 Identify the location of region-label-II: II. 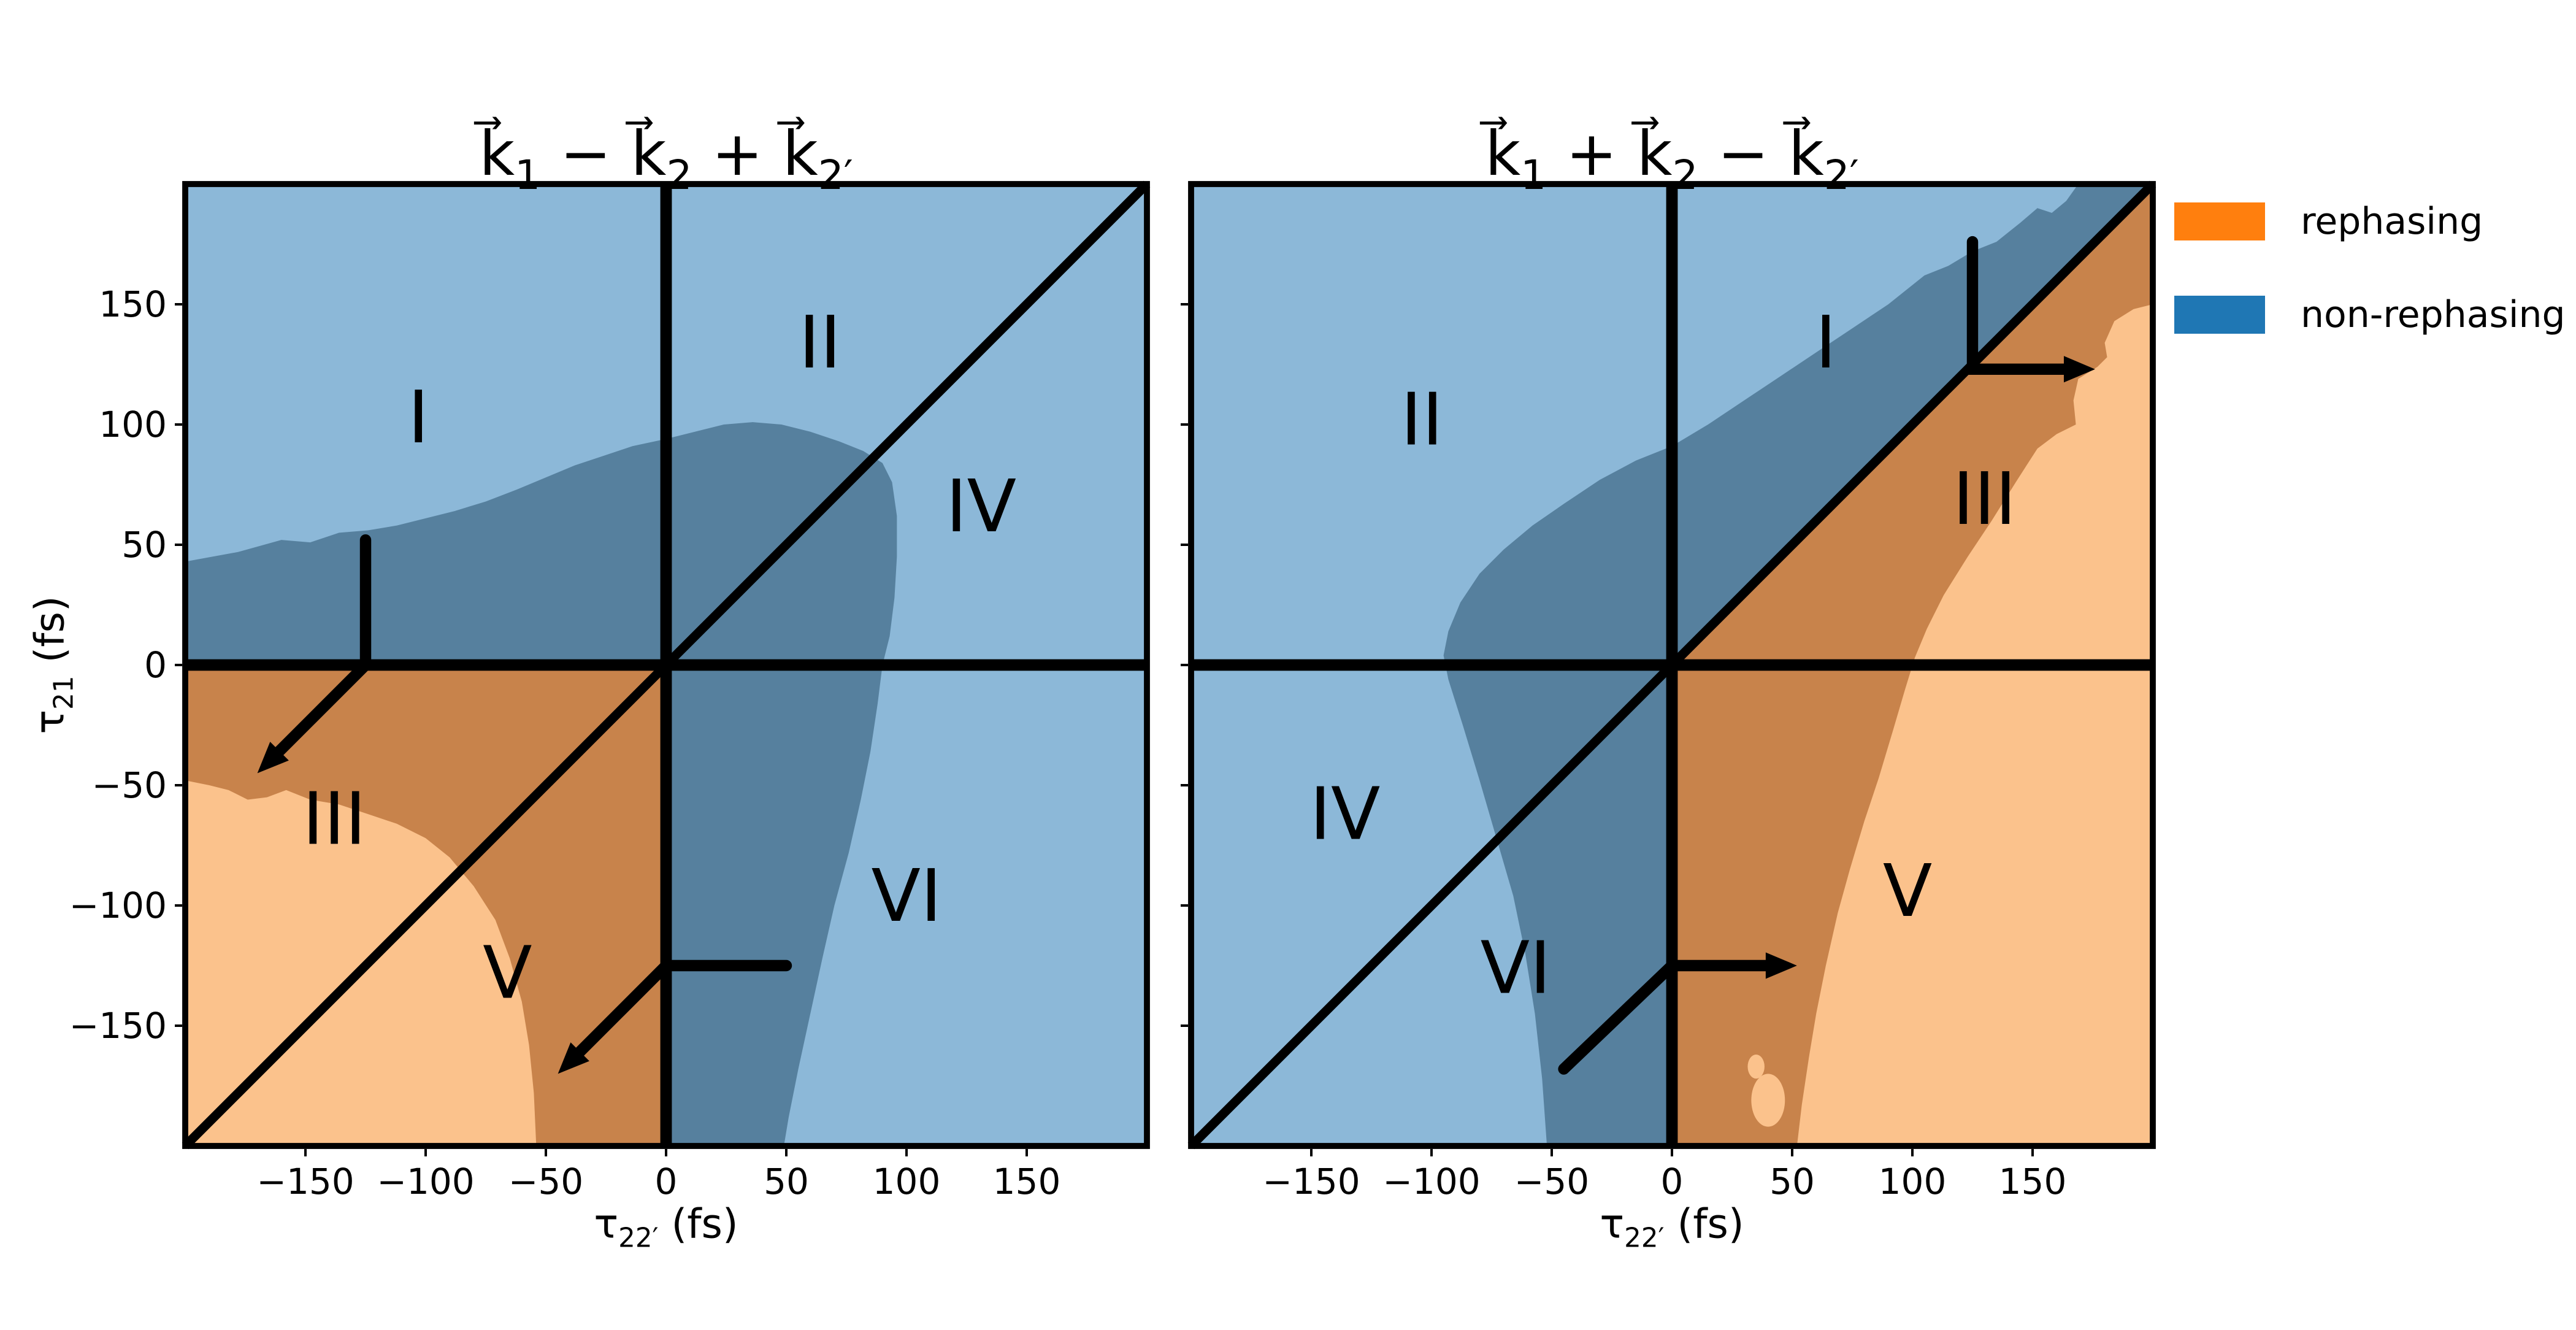
(820, 343).